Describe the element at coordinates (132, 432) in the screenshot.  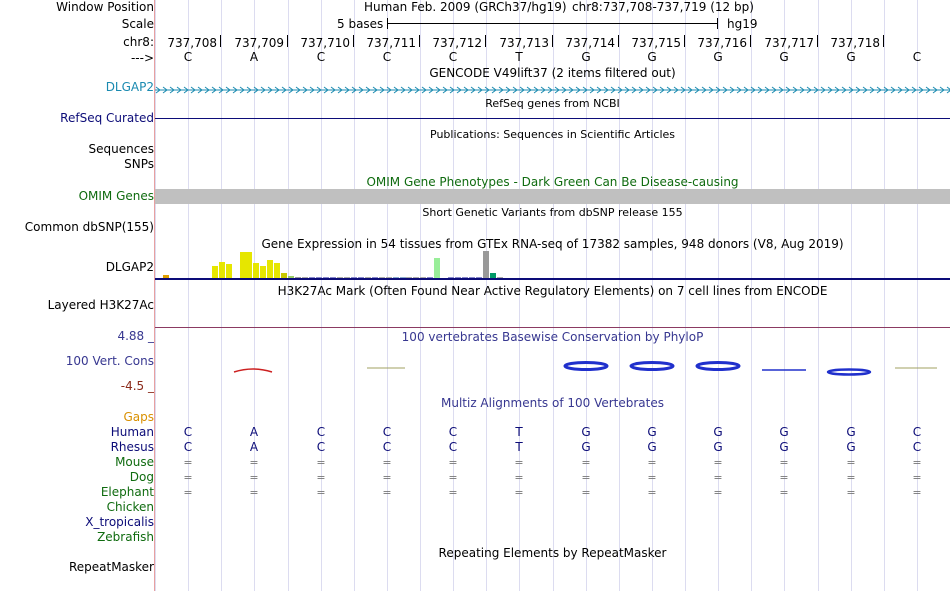
I see `human-label: Human` at that location.